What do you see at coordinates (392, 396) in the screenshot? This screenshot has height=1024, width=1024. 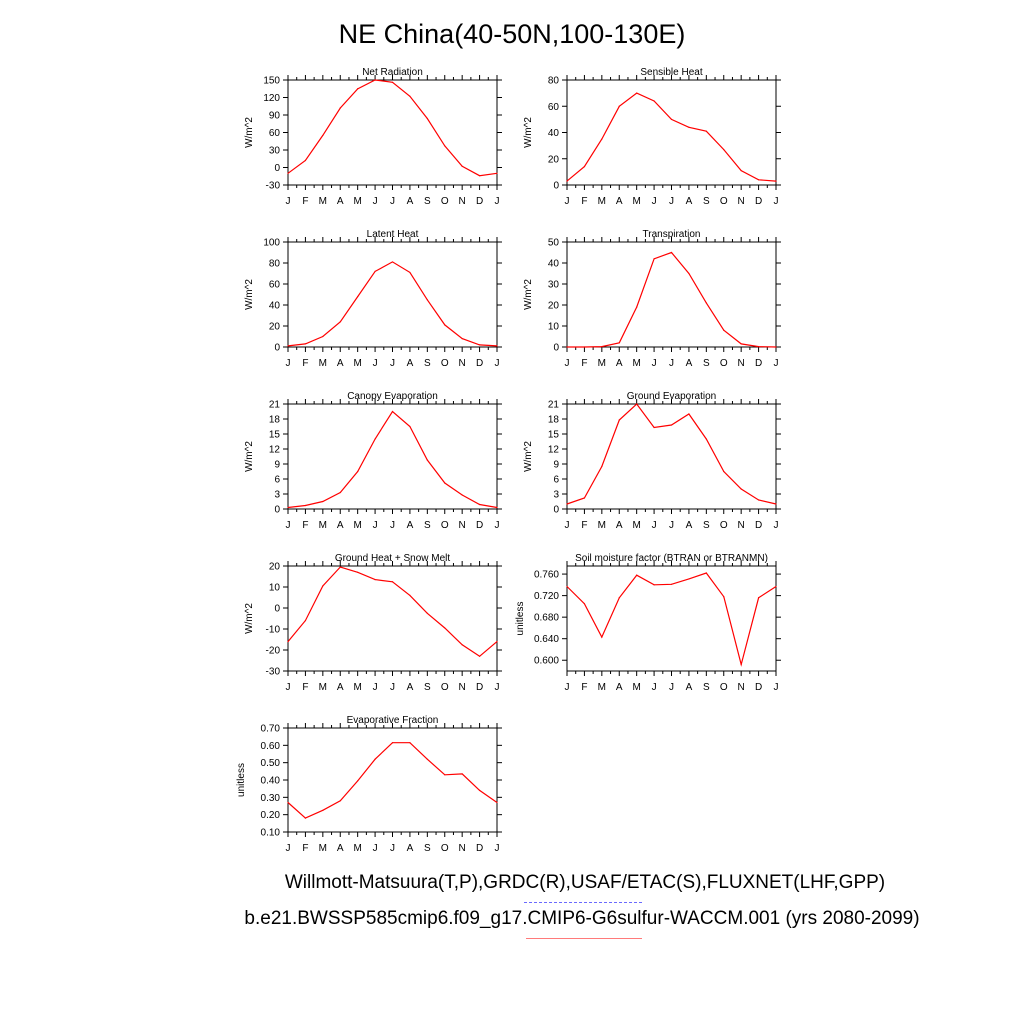 I see `panel-title: Canopy Evaporation` at bounding box center [392, 396].